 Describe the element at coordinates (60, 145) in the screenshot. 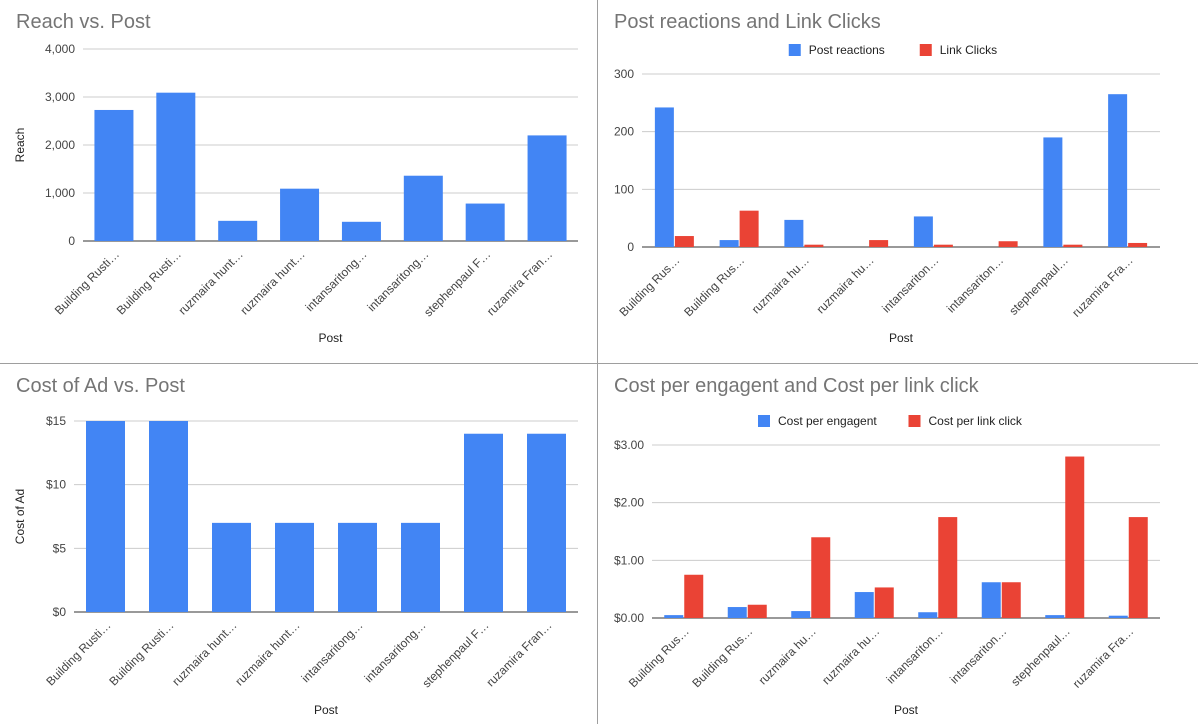

I see `y-tick-label: 2,000` at that location.